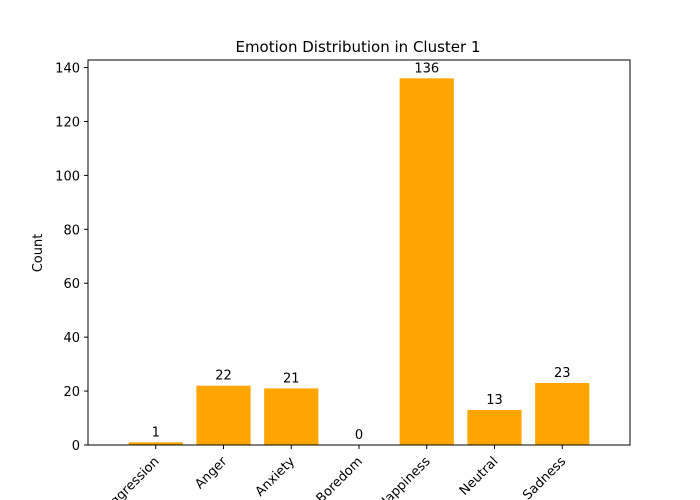 Image resolution: width=700 pixels, height=500 pixels. I want to click on y-tick-label-40: 40, so click(71, 338).